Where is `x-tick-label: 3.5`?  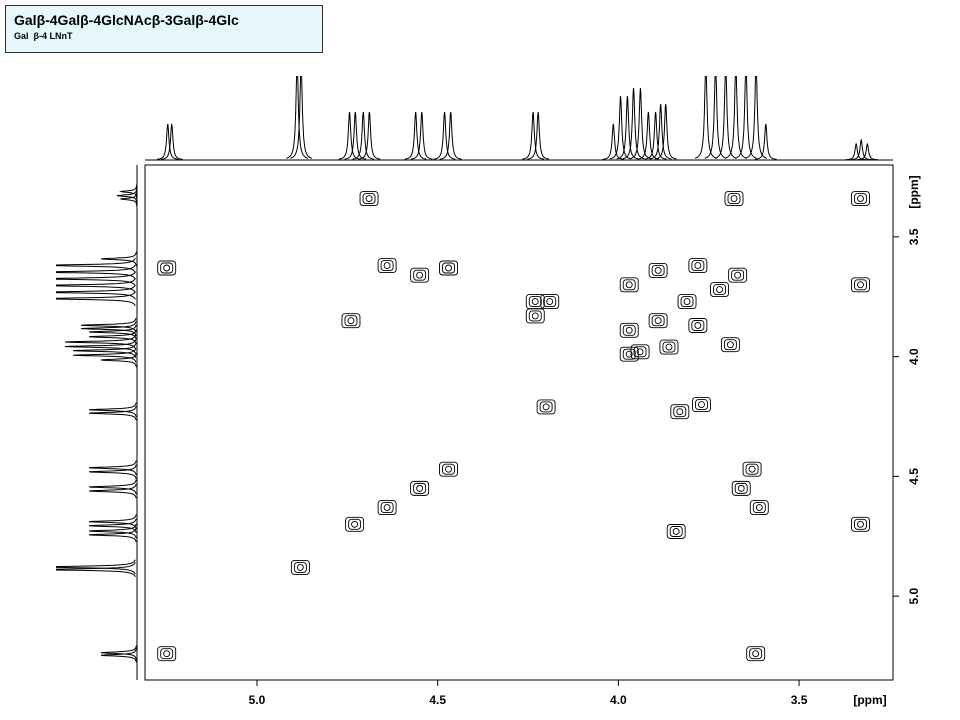 x-tick-label: 3.5 is located at coordinates (799, 700).